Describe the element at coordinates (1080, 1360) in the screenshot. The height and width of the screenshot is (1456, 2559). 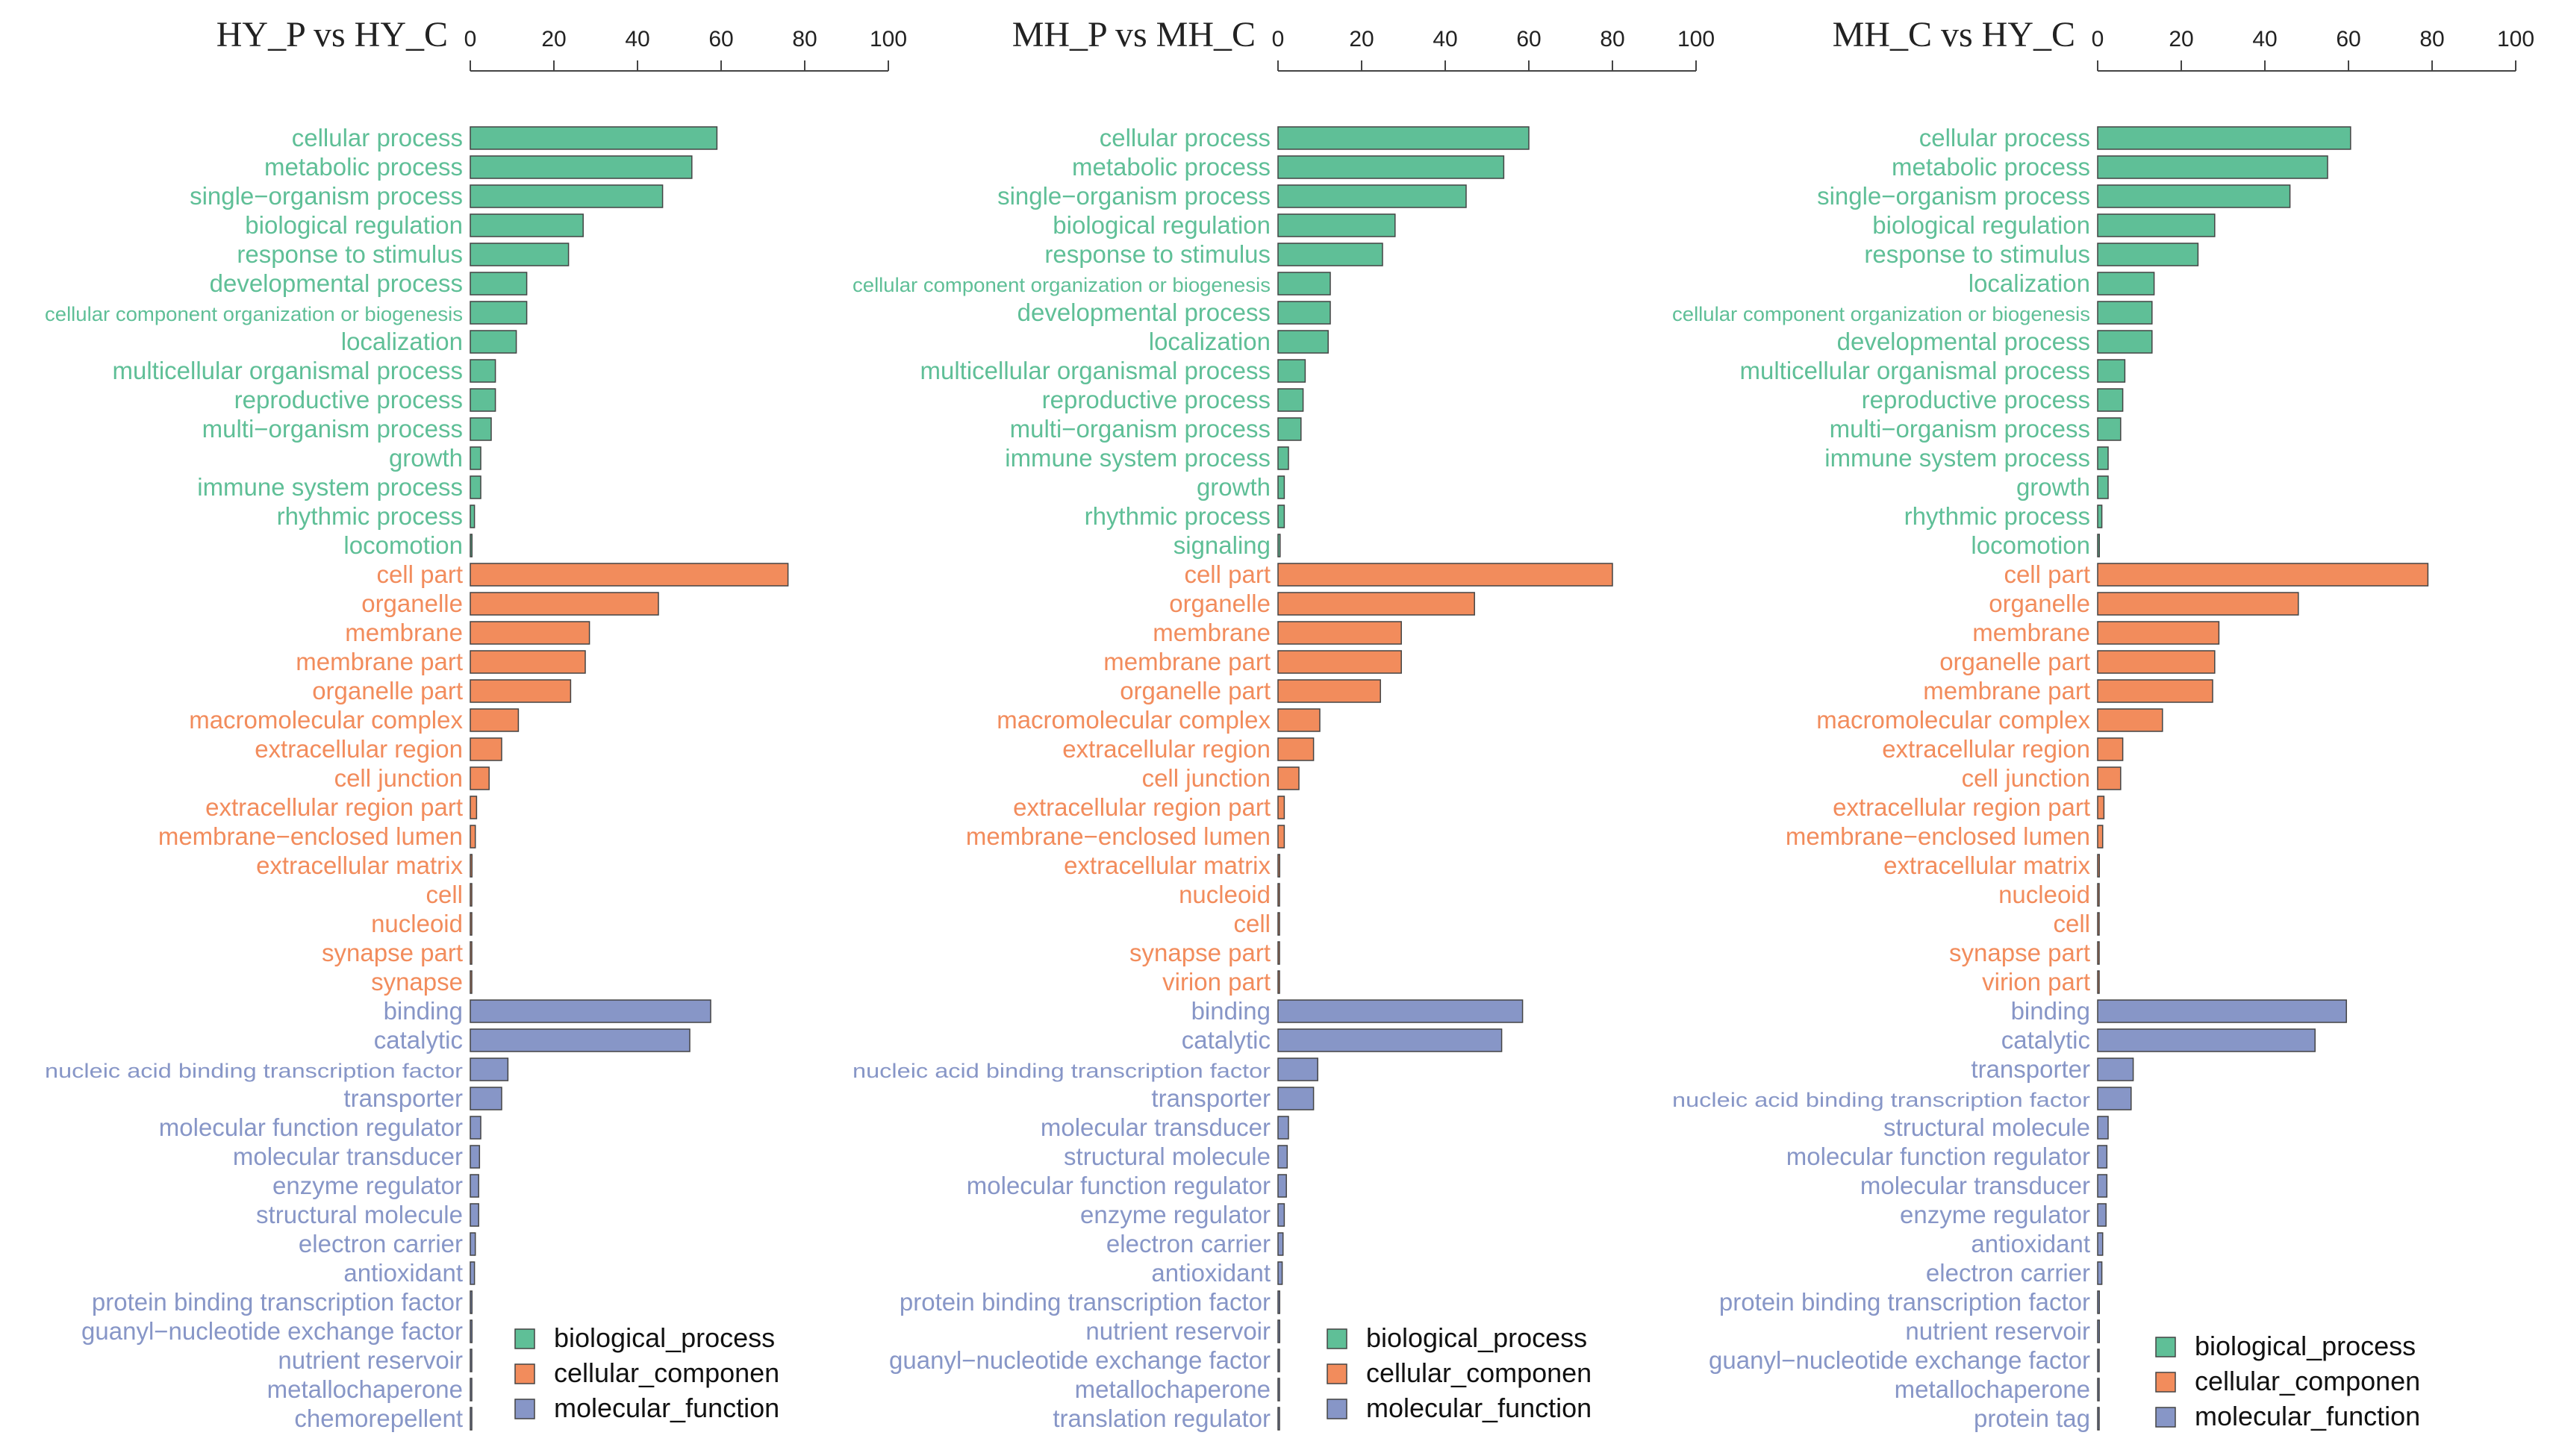
I see `category-label: guanyl−nucleotide exchange factor` at that location.